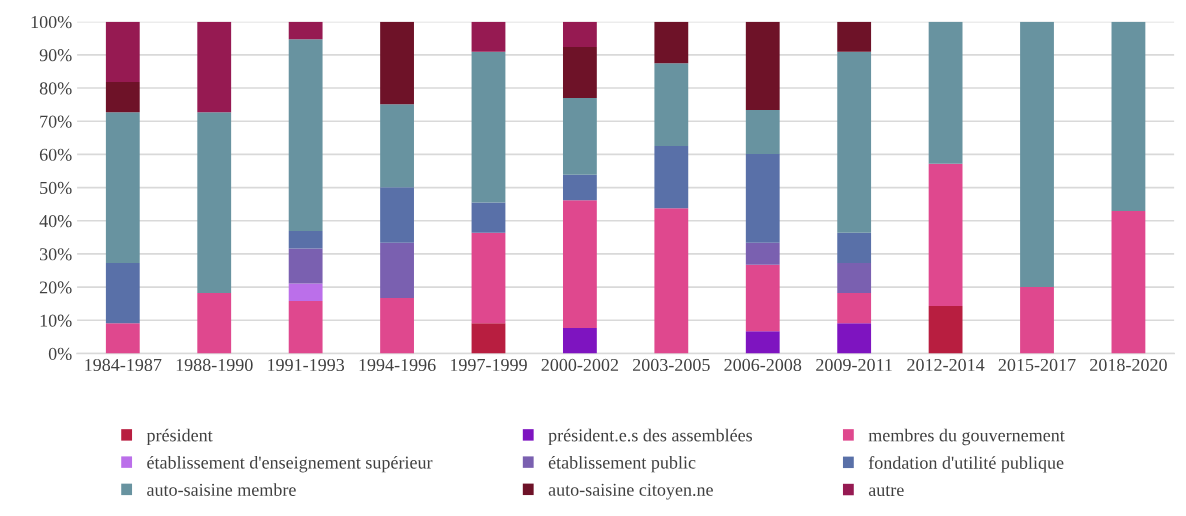 The width and height of the screenshot is (1186, 516). I want to click on x-tick-label: 2012-2014, so click(946, 365).